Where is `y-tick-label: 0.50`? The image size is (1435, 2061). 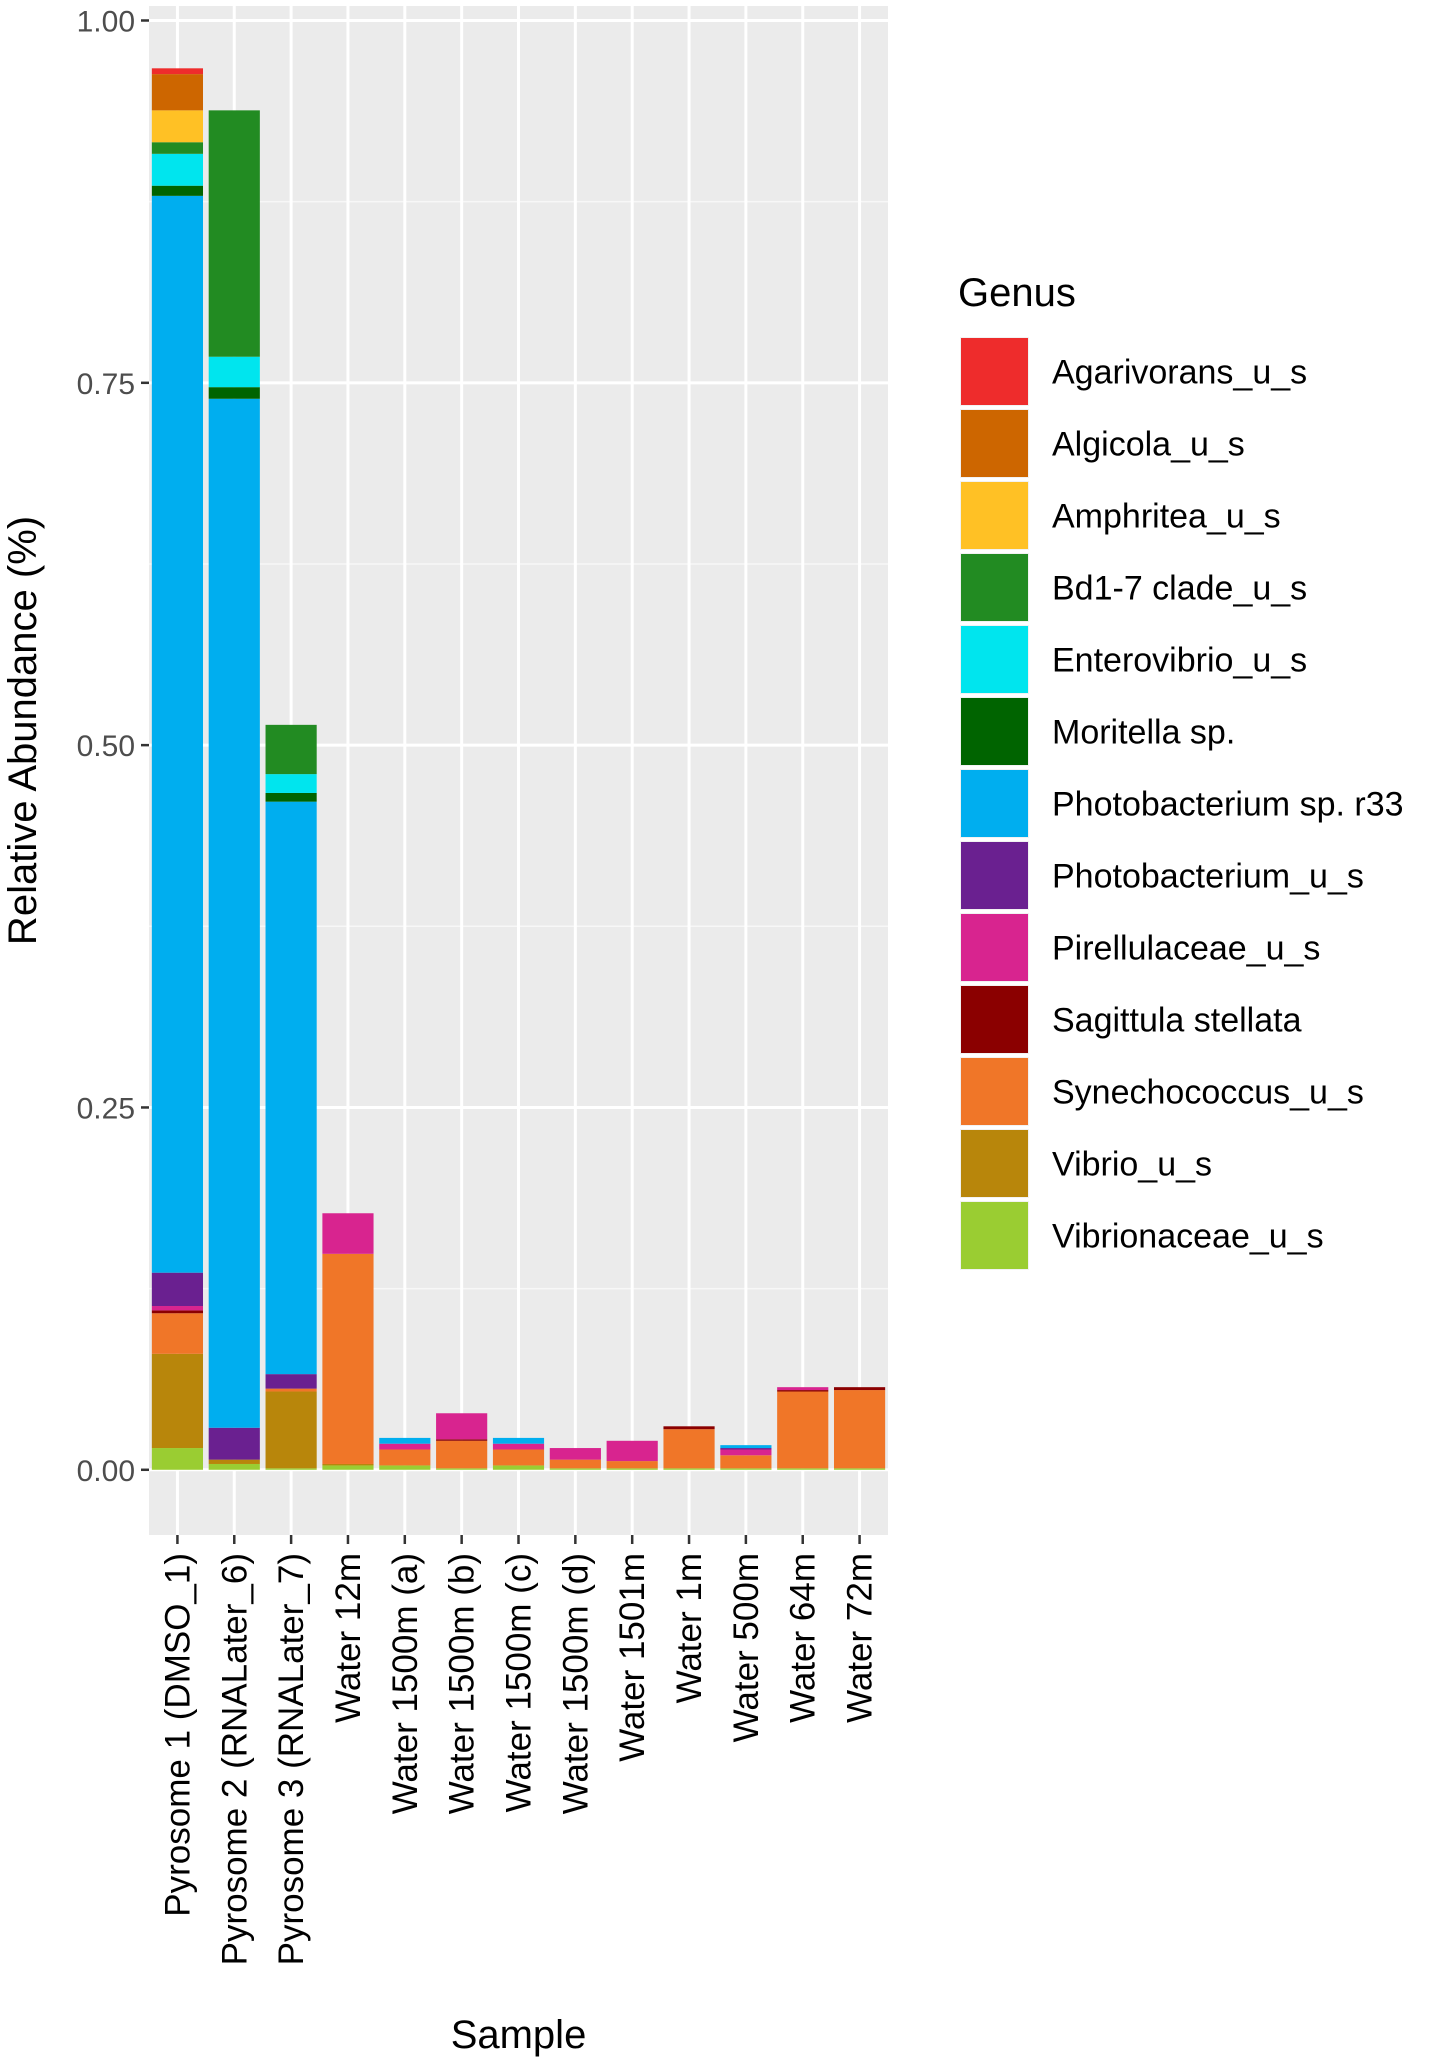 y-tick-label: 0.50 is located at coordinates (106, 746).